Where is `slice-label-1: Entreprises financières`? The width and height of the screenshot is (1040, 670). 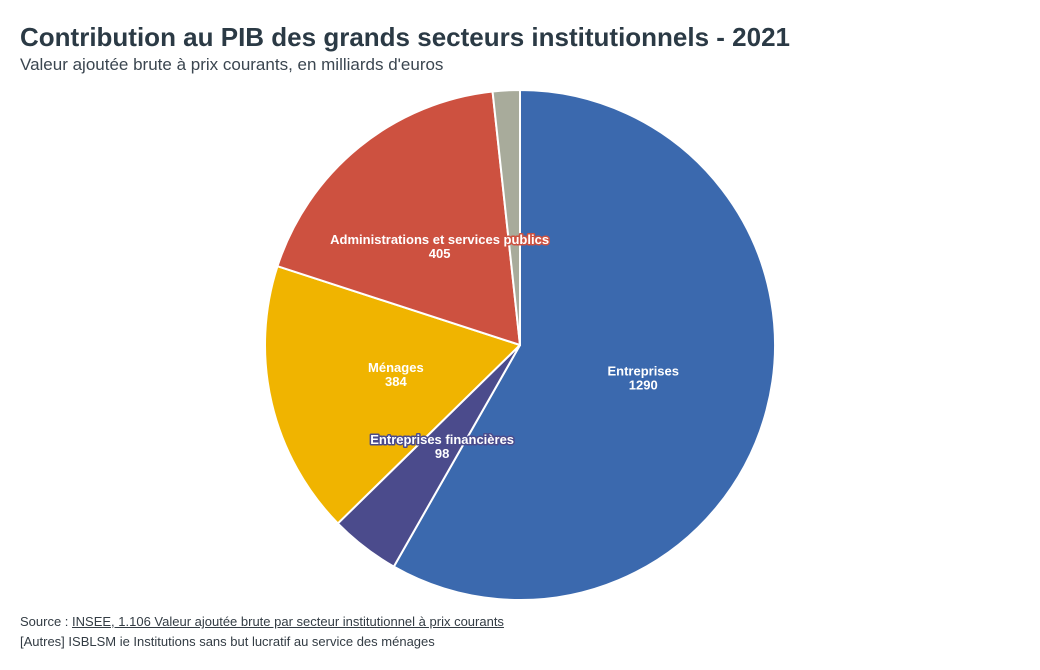 slice-label-1: Entreprises financières is located at coordinates (442, 439).